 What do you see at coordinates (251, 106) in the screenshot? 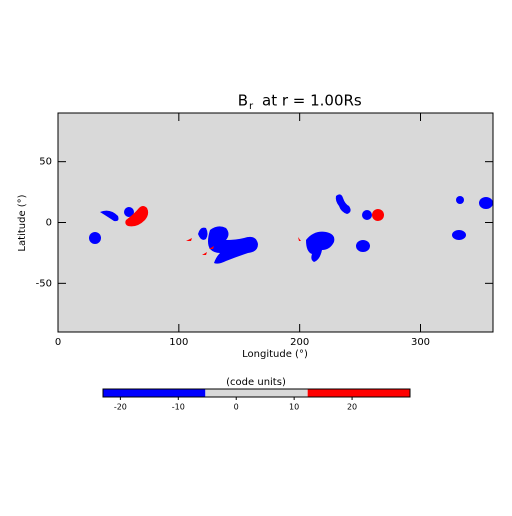
I see `title-subscript: r` at bounding box center [251, 106].